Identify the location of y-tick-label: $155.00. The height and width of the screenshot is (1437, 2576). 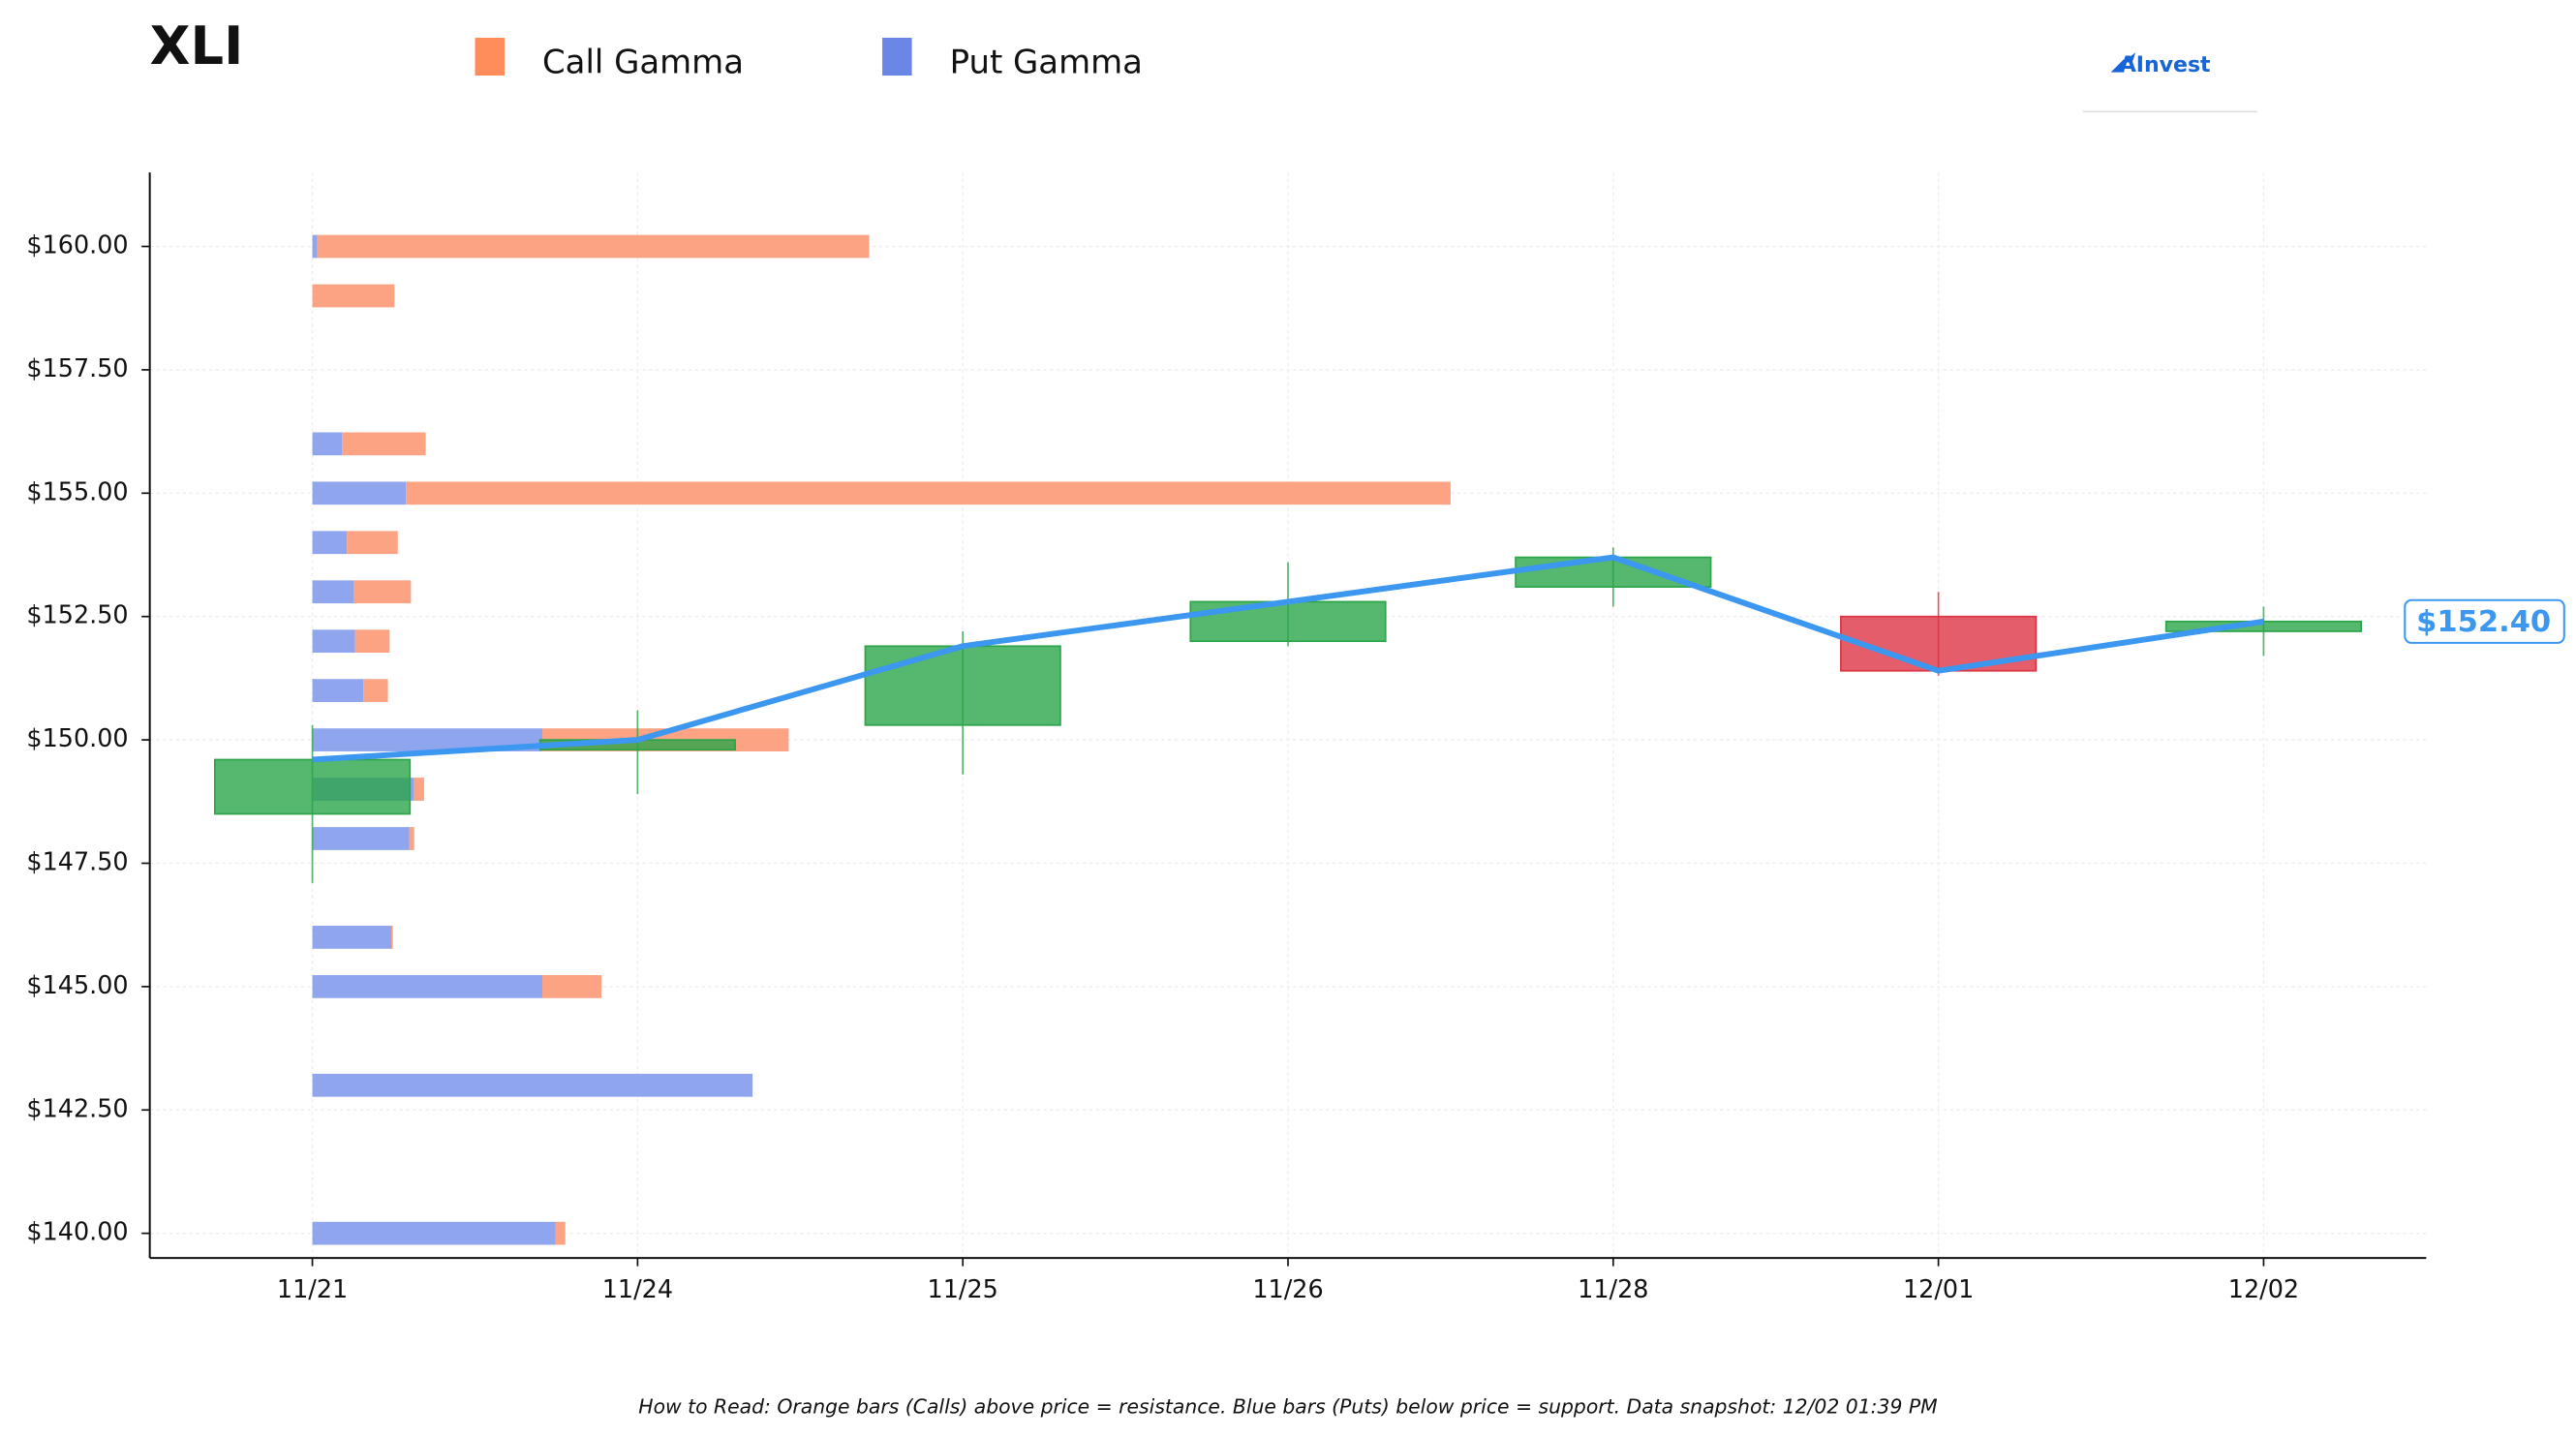
(77, 491).